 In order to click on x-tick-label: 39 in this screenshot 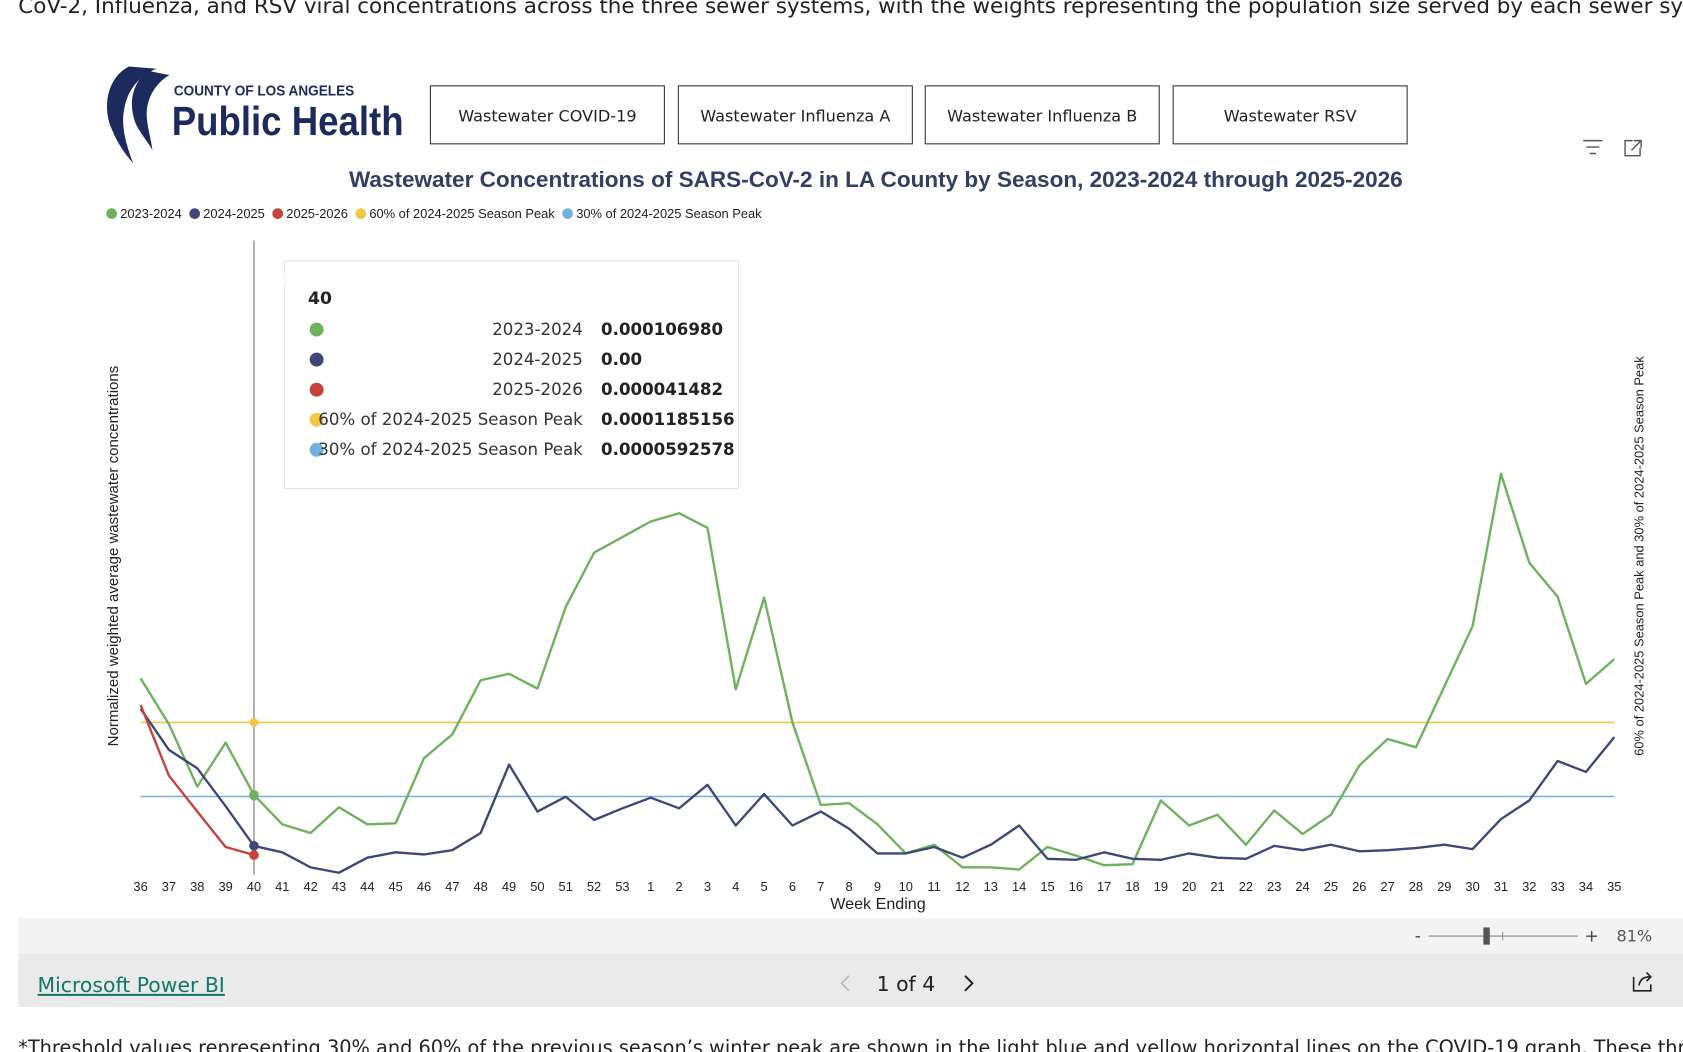, I will do `click(225, 886)`.